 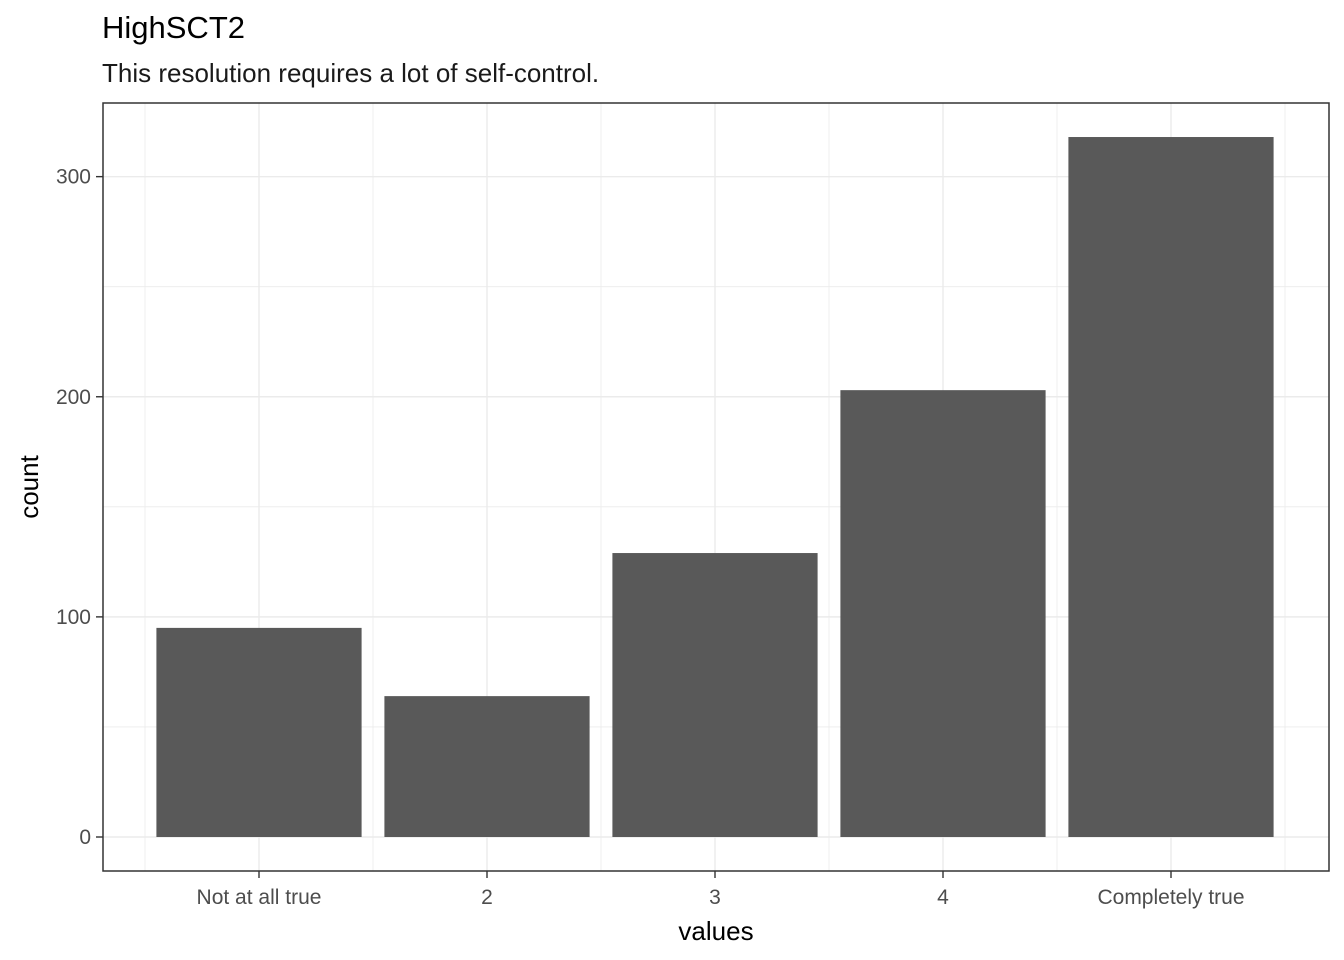 I want to click on x-tick-label: 3, so click(x=715, y=897).